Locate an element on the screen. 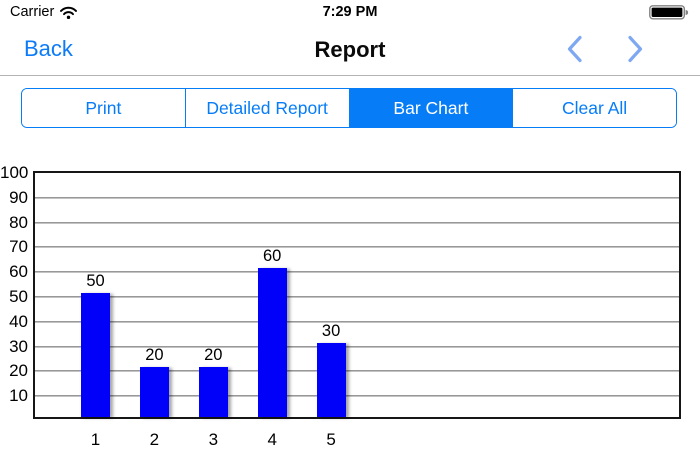 The height and width of the screenshot is (467, 700). page-title: Report is located at coordinates (350, 49).